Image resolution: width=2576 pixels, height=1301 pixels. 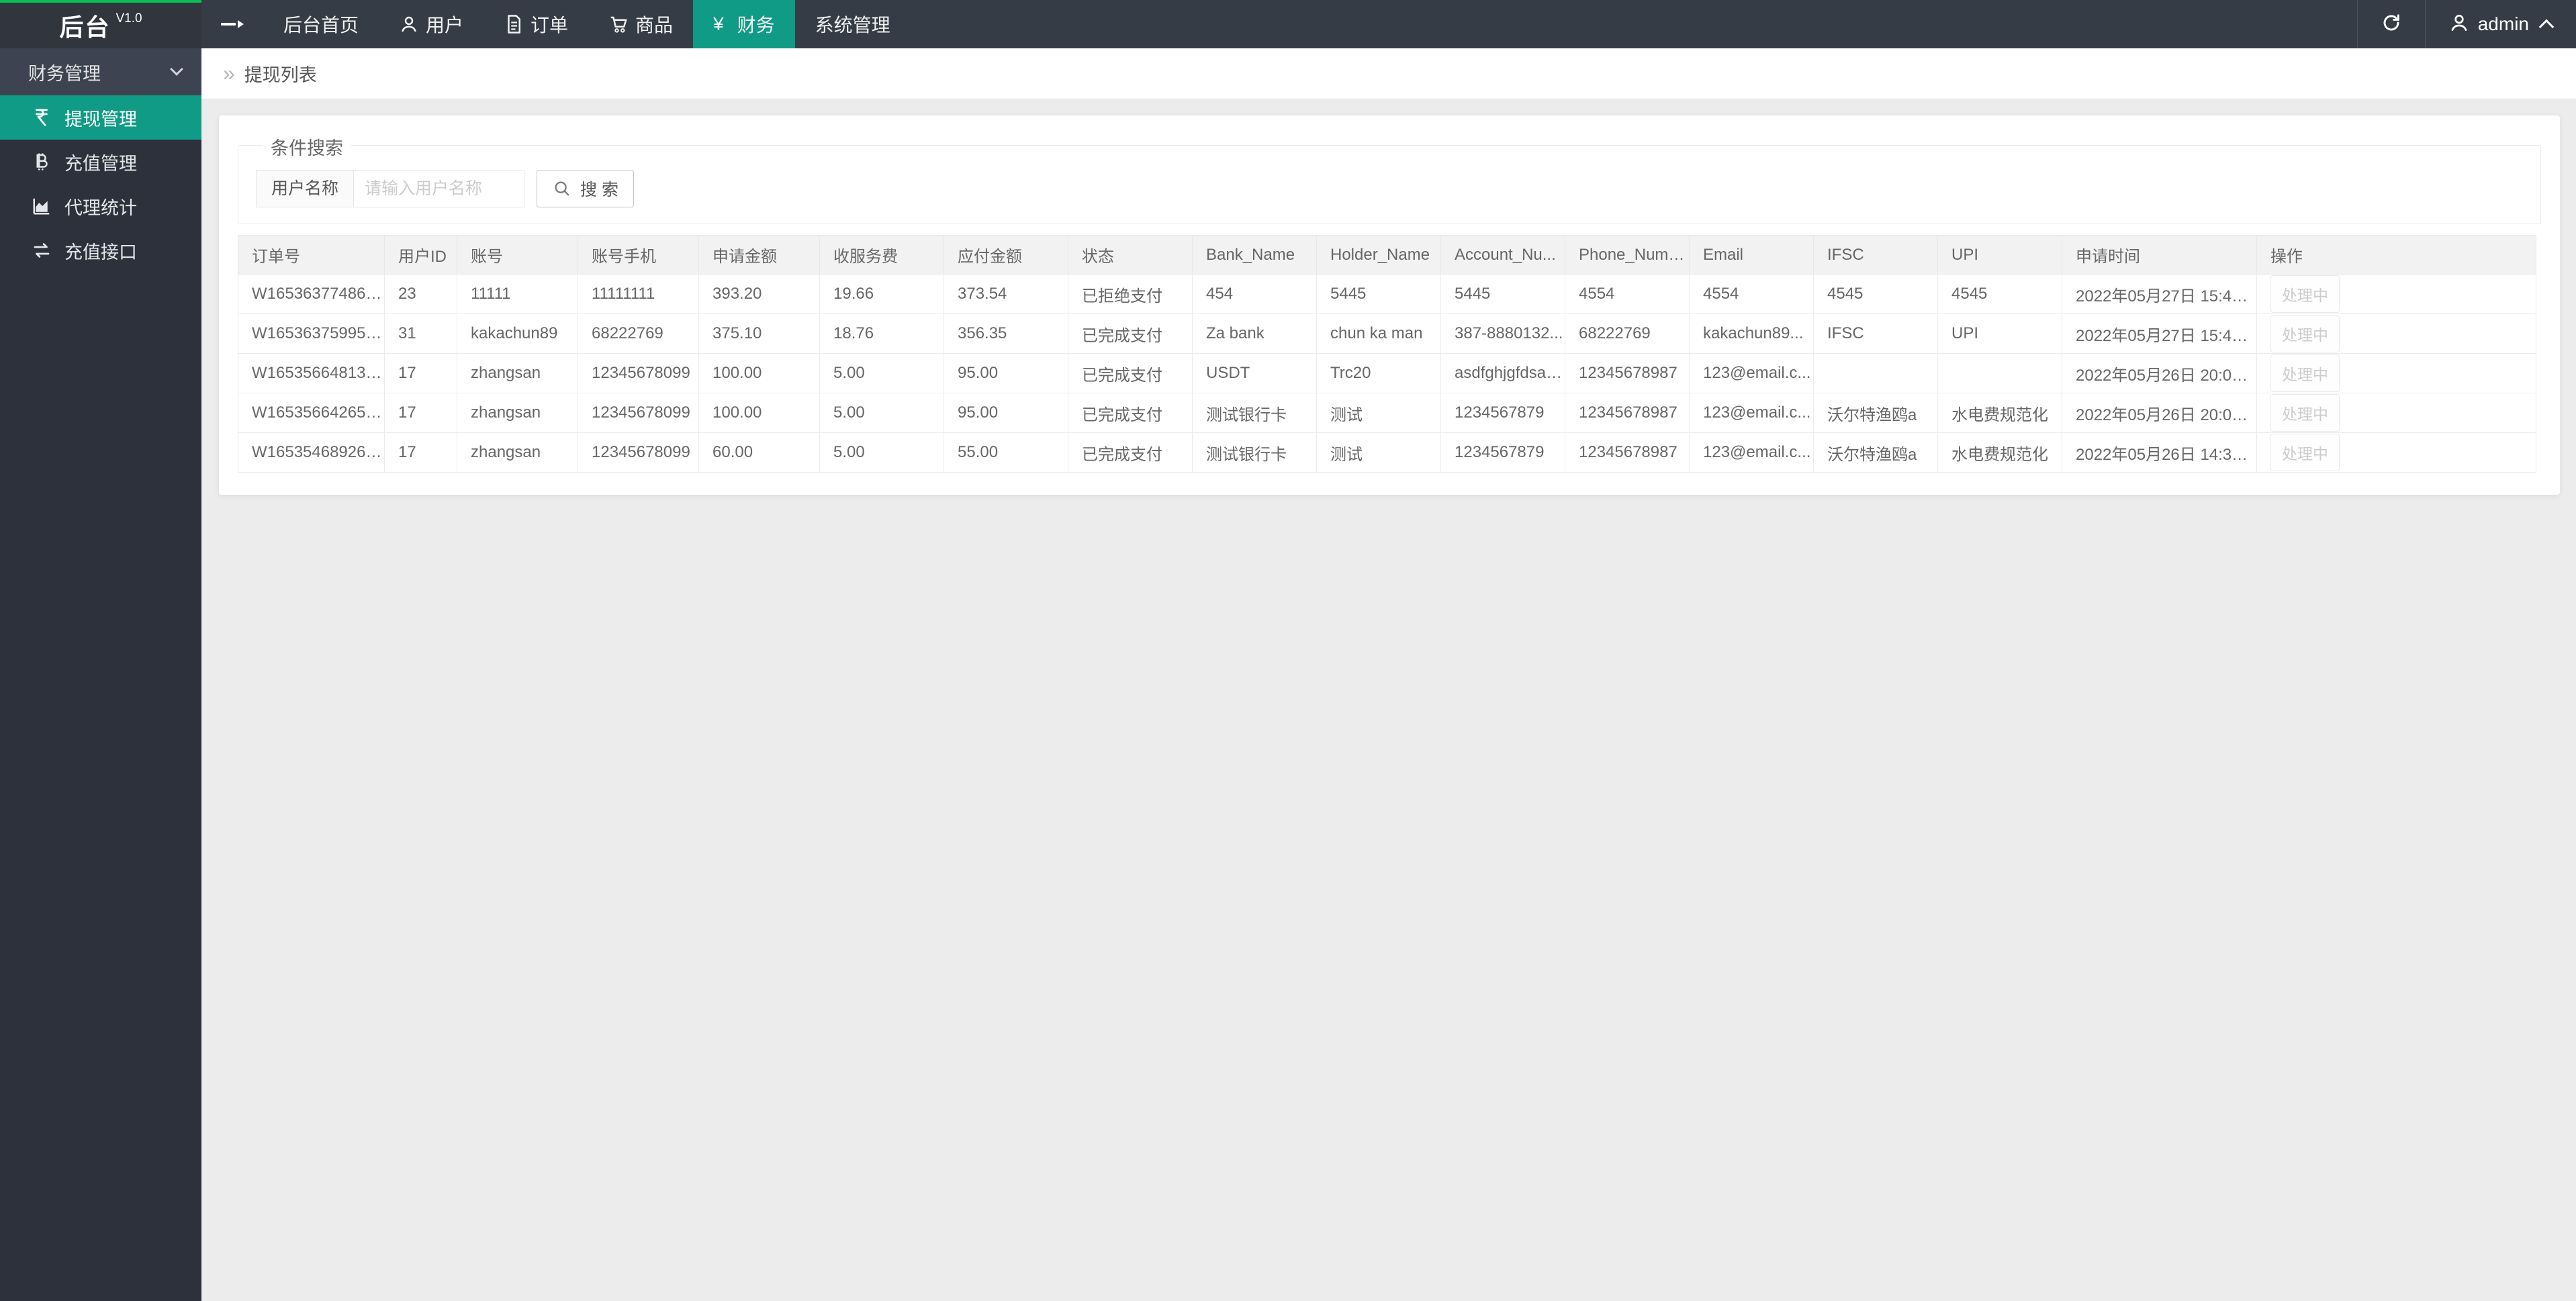 I want to click on col-header-bank_name: Bank_Name, so click(x=1254, y=255).